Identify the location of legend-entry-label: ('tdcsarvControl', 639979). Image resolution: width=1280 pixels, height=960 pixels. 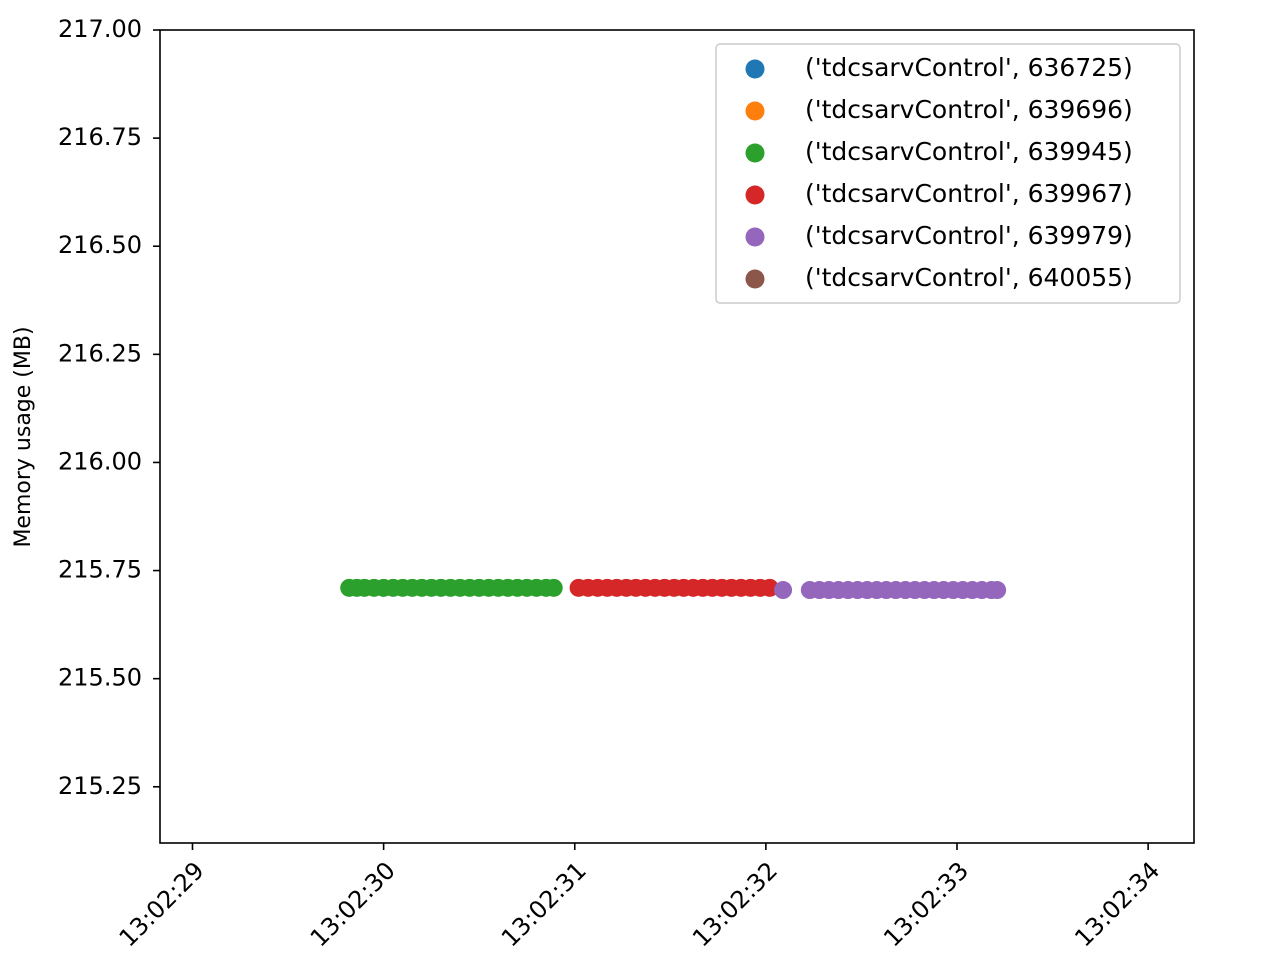
(969, 235).